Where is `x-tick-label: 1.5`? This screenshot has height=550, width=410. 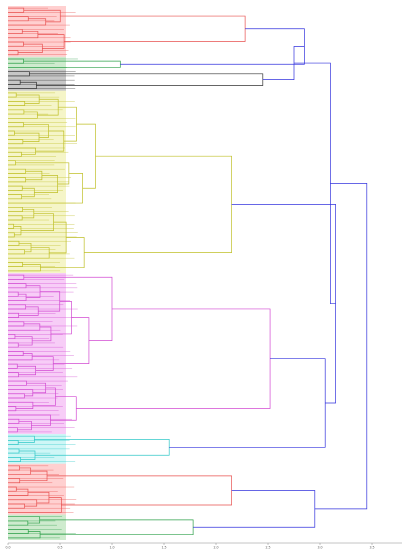
x-tick-label: 1.5 is located at coordinates (163, 548).